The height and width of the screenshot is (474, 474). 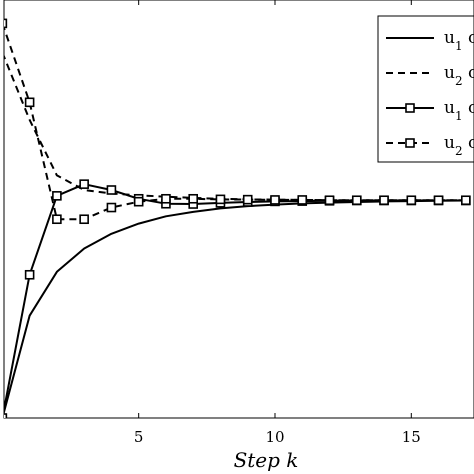 I want to click on x-tick-label: 5, so click(x=139, y=437).